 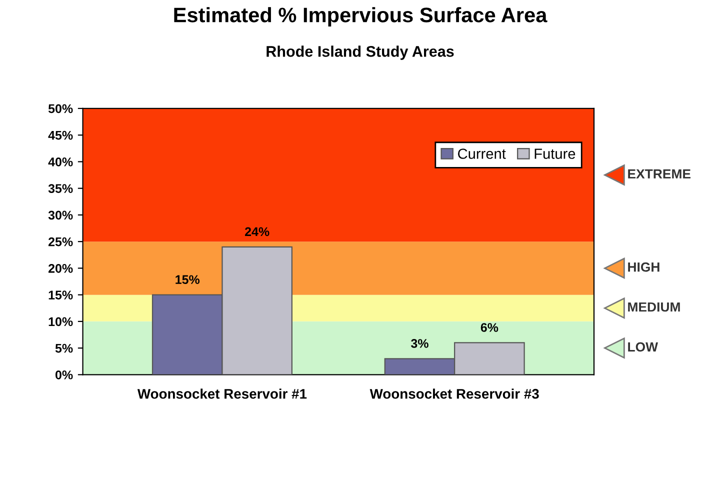 I want to click on band-label: LOW, so click(x=643, y=347).